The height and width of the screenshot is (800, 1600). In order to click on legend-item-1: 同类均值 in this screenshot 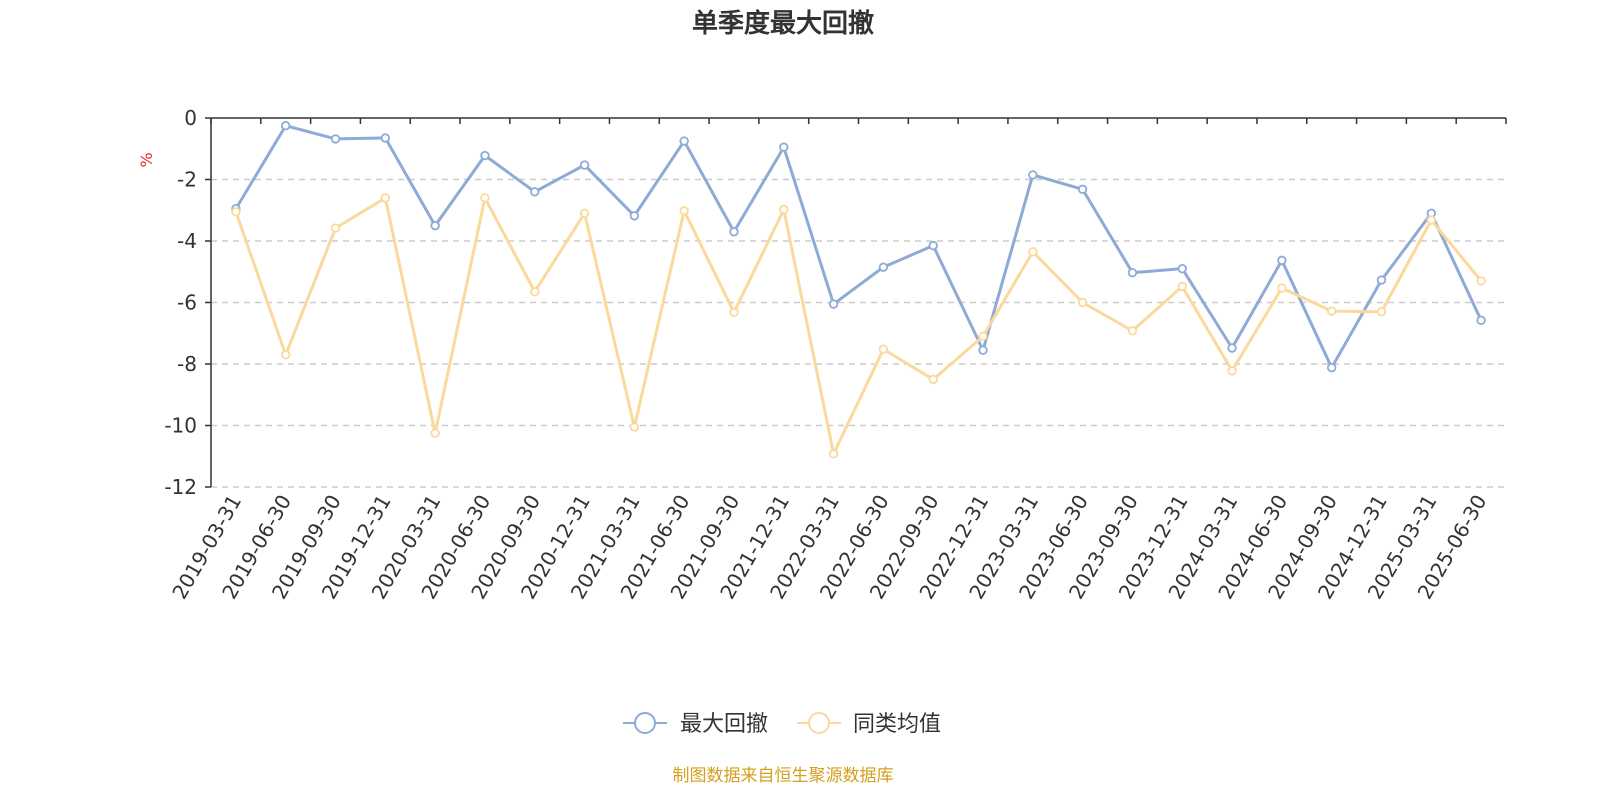, I will do `click(869, 724)`.